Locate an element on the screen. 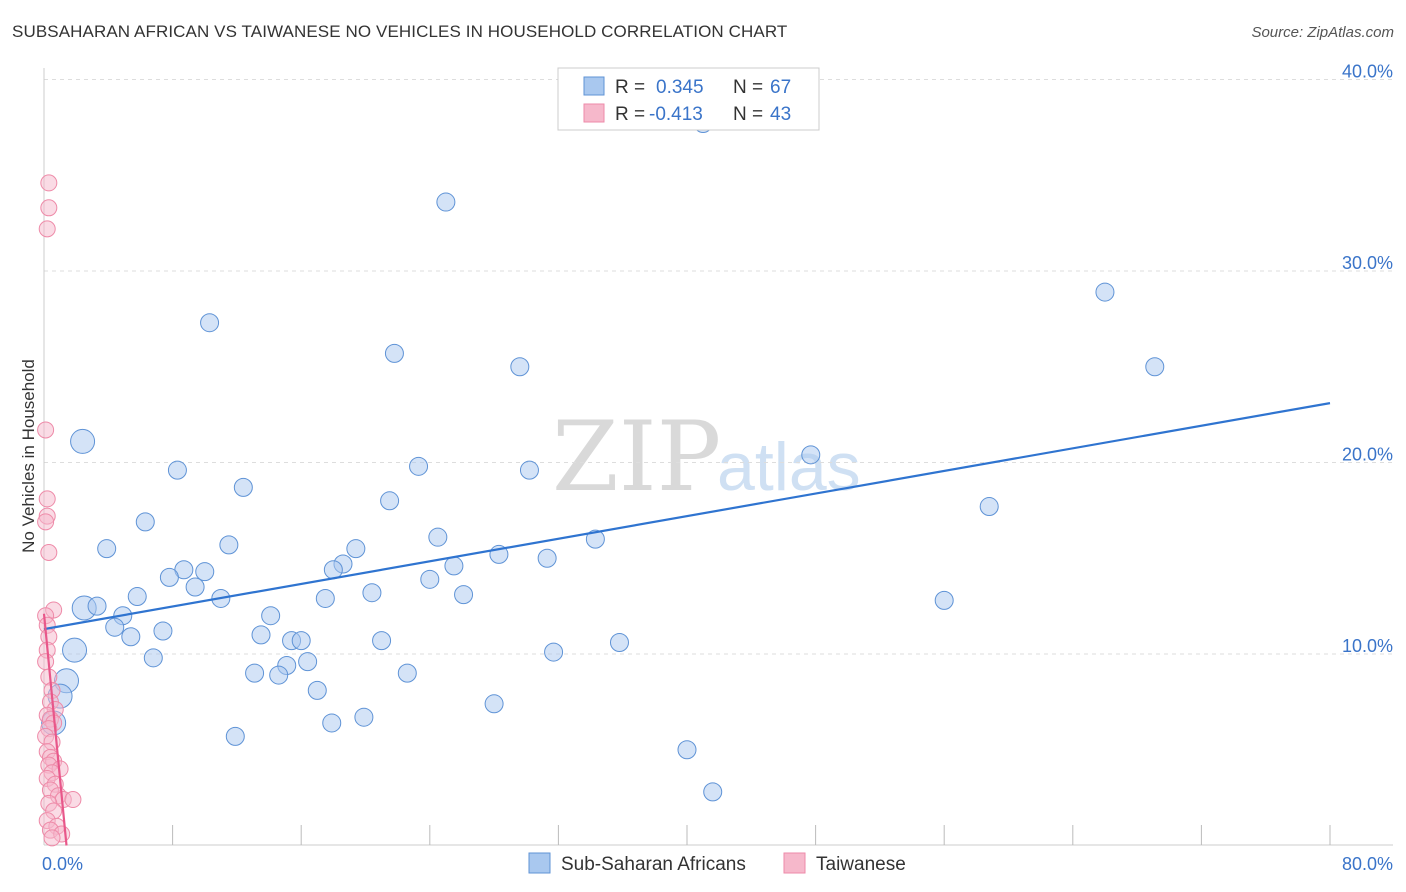 The image size is (1406, 892). watermark: ZIP atlas is located at coordinates (706, 457).